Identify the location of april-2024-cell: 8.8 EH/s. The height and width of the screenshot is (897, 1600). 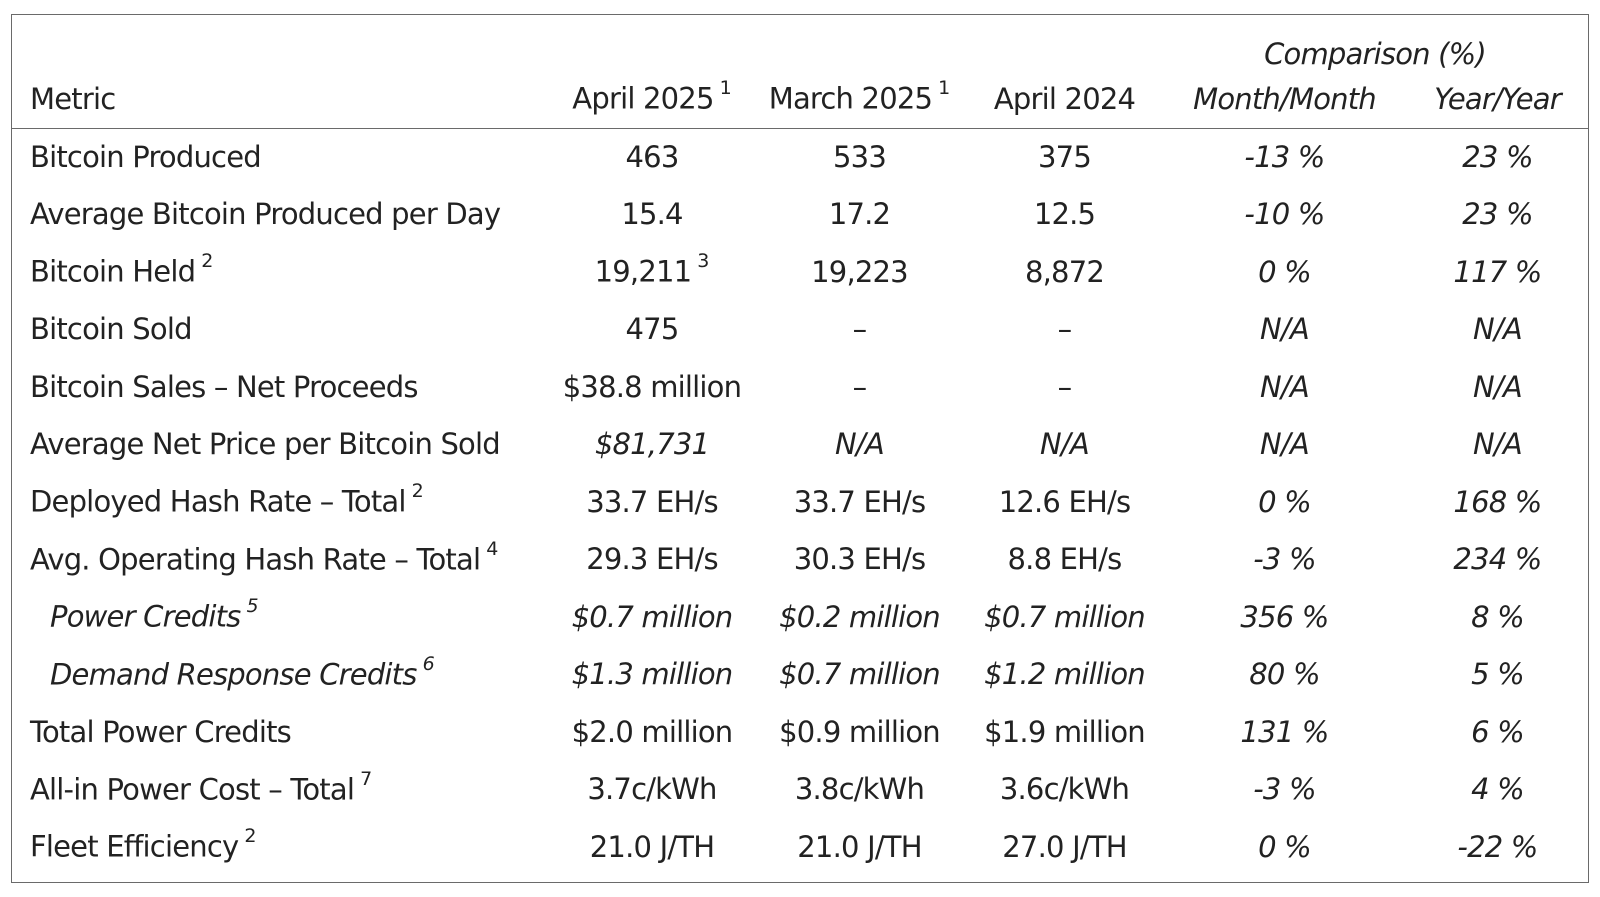
(1065, 559).